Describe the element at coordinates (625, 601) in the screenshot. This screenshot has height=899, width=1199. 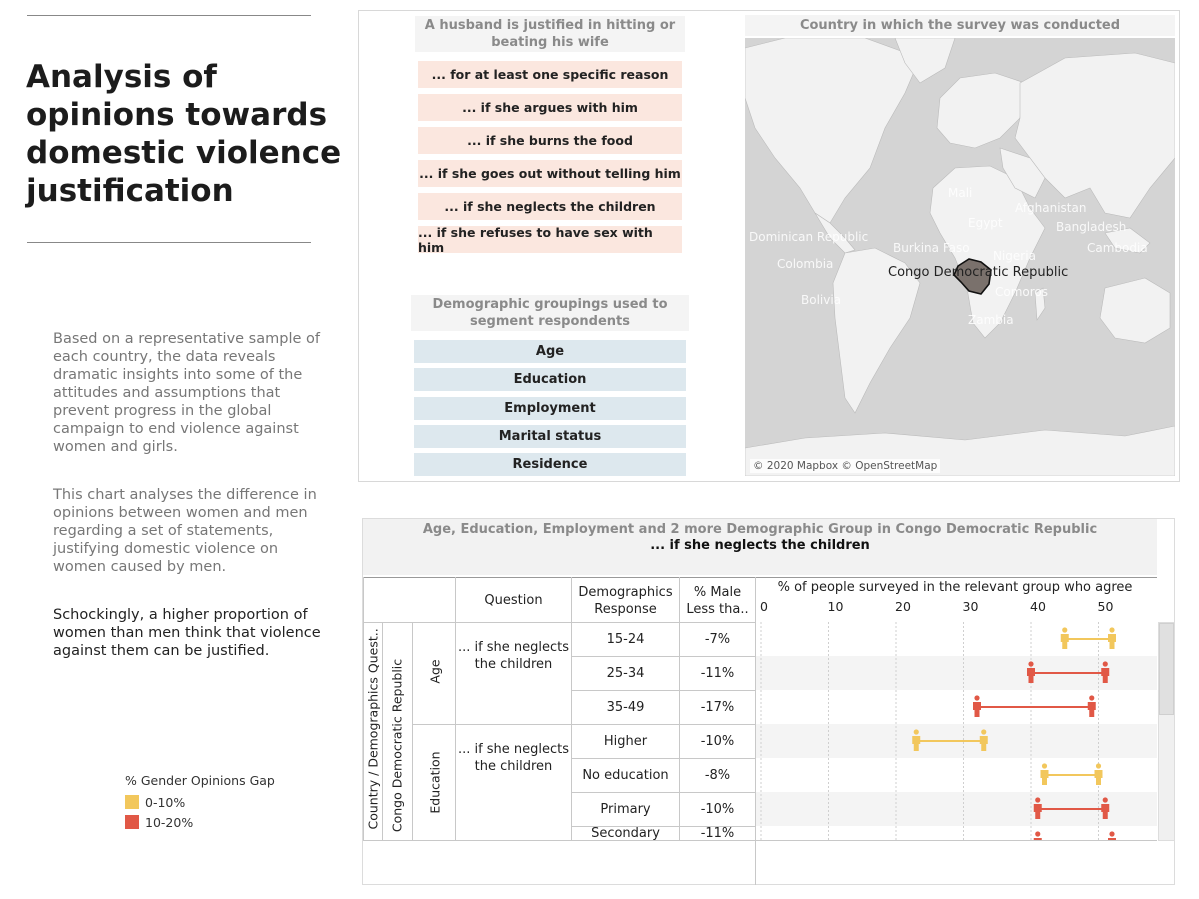
I see `col-header-demographics: Demographics Response` at that location.